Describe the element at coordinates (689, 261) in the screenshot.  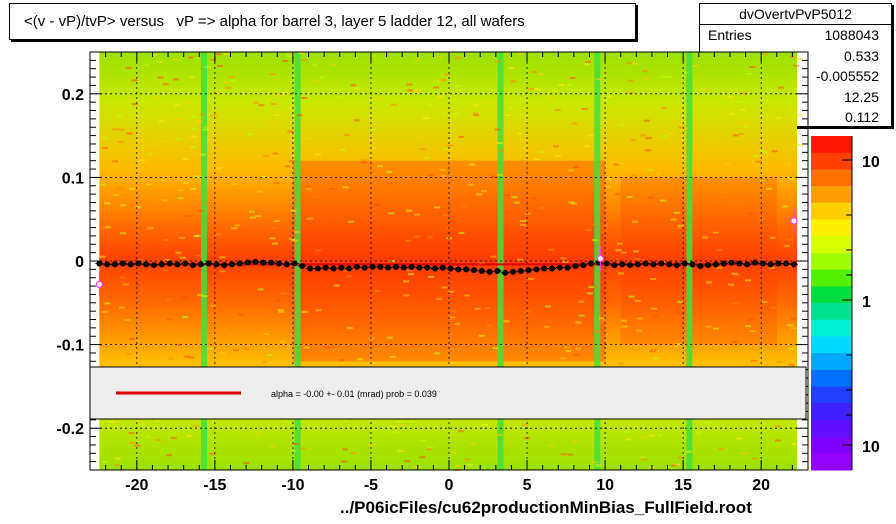
I see `heatmap-column` at that location.